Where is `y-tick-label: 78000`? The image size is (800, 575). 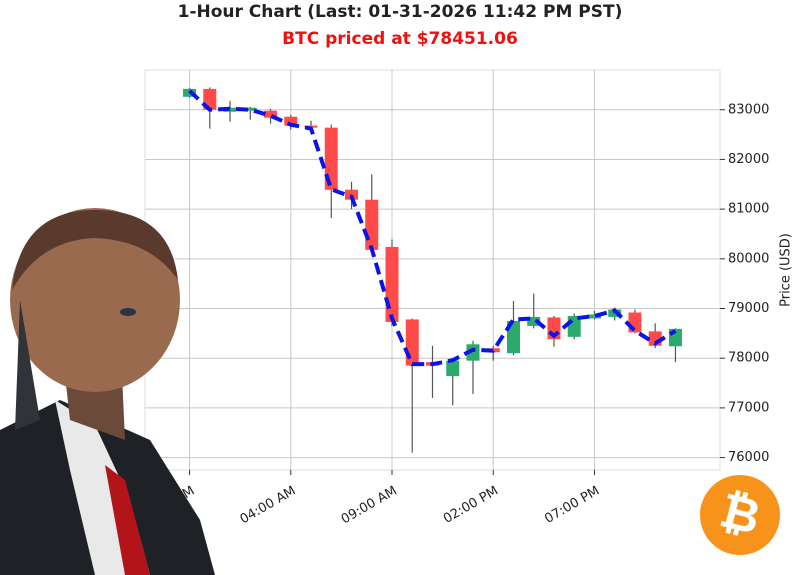
y-tick-label: 78000 is located at coordinates (748, 358).